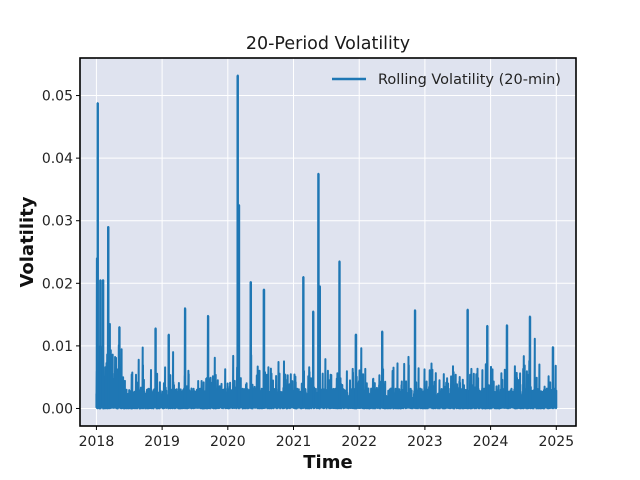  What do you see at coordinates (57, 97) in the screenshot?
I see `y-tick-label: 0.05` at bounding box center [57, 97].